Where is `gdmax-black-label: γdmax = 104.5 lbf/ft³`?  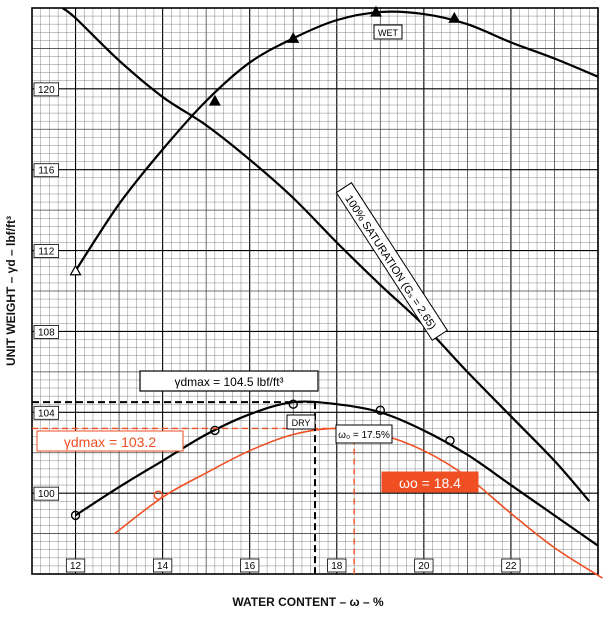
gdmax-black-label: γdmax = 104.5 lbf/ft³ is located at coordinates (228, 382).